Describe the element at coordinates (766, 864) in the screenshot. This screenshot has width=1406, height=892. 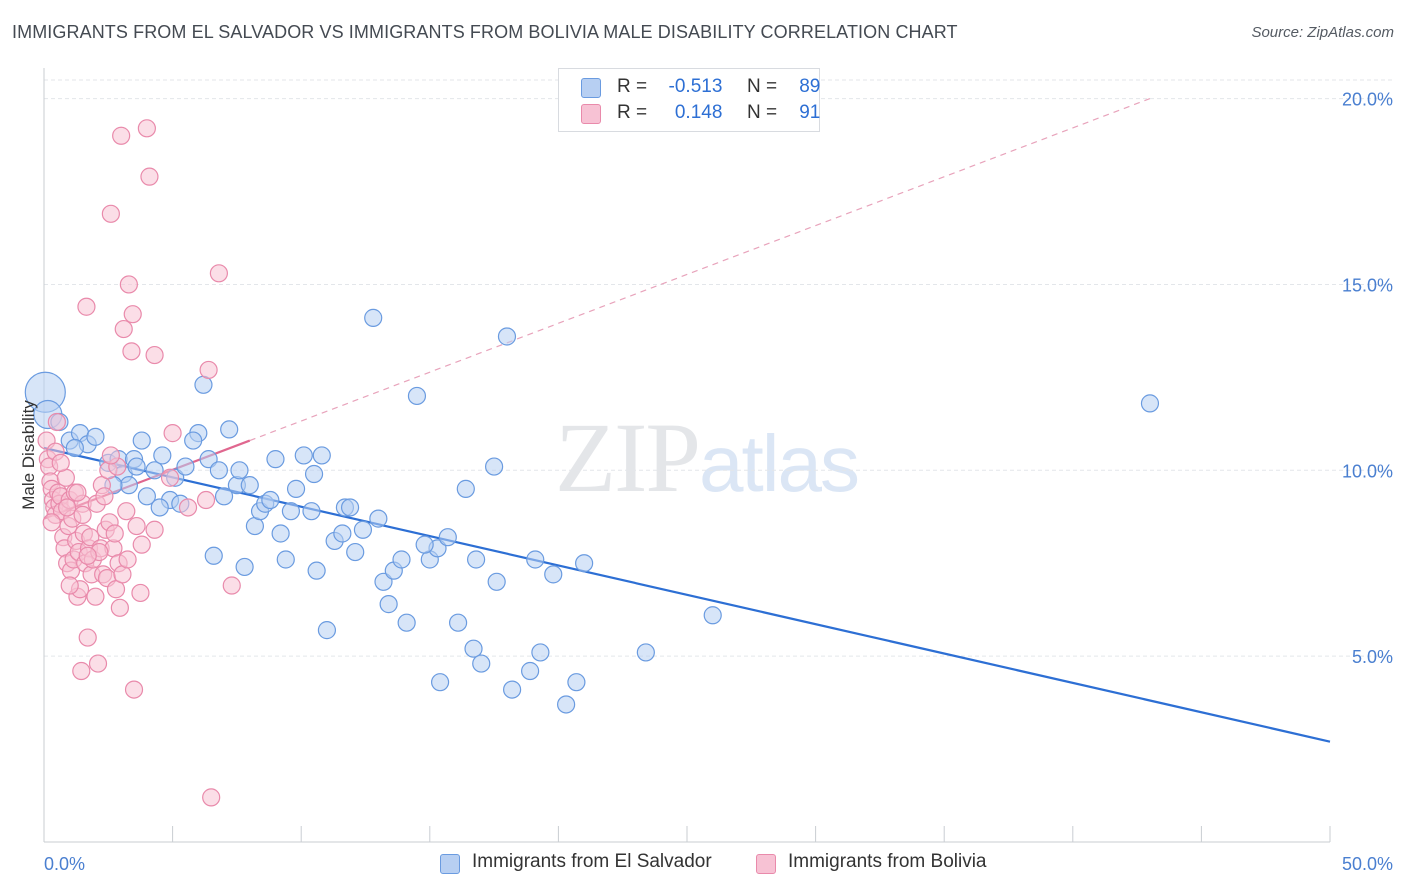
I see `bottom-legend-swatch-pink` at that location.